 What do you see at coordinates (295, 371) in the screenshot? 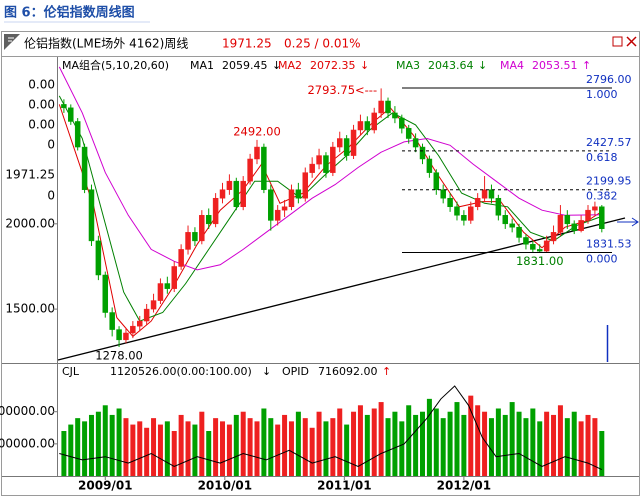
I see `oi-name: OPID` at bounding box center [295, 371].